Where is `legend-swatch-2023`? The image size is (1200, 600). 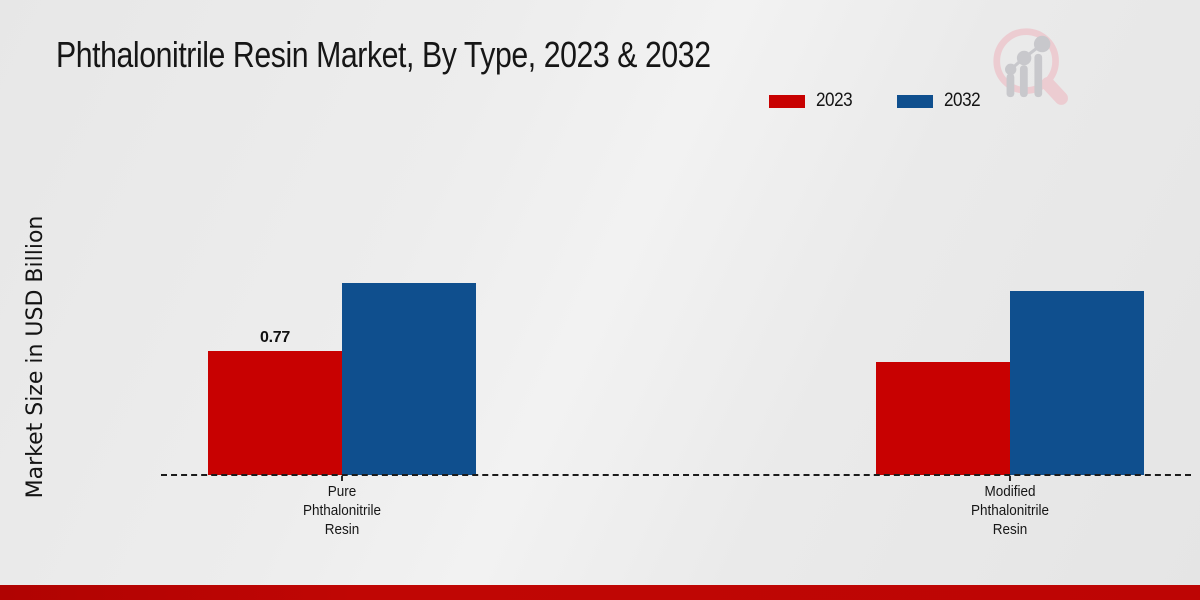
legend-swatch-2023 is located at coordinates (787, 101).